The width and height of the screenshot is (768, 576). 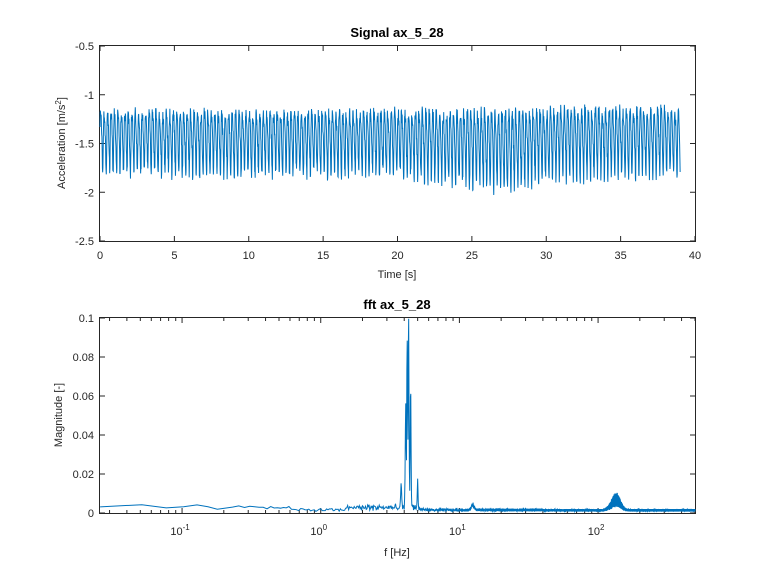 I want to click on fft-y-tick-label: 0, so click(x=91, y=514).